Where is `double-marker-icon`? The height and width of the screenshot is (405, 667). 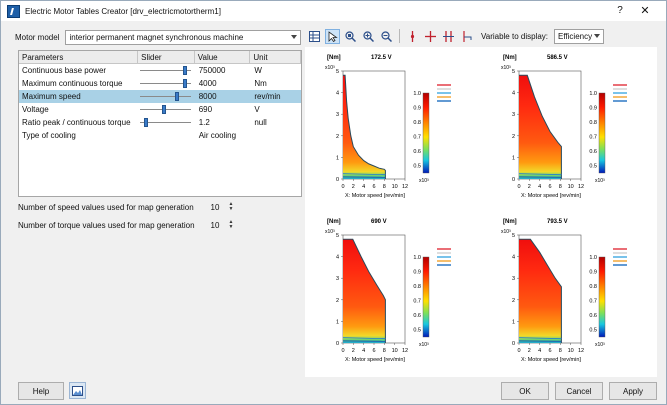
double-marker-icon is located at coordinates (448, 36).